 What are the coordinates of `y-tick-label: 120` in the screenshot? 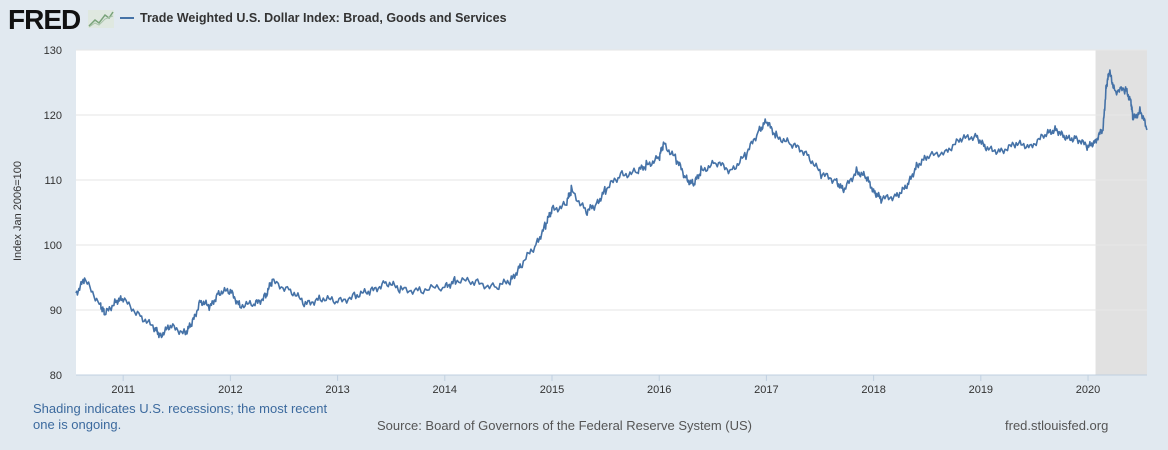 It's located at (53, 116).